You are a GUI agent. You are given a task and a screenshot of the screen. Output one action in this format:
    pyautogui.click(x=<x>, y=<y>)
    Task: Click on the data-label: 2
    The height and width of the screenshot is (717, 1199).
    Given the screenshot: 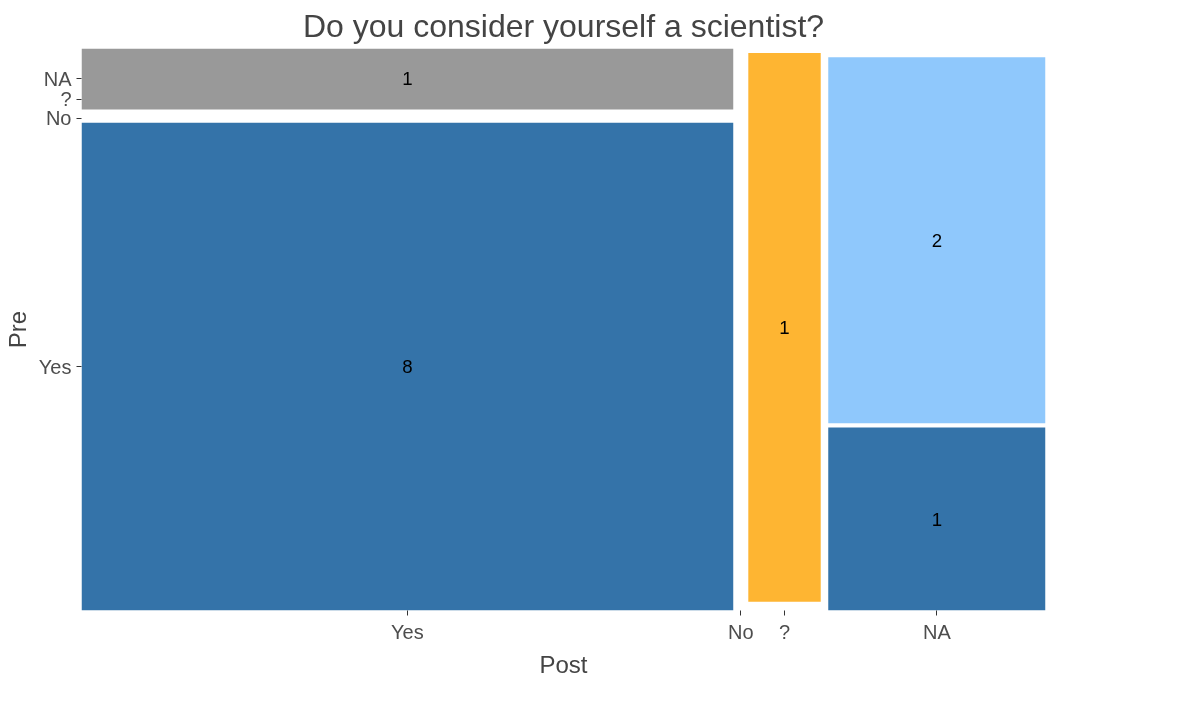 What is the action you would take?
    pyautogui.click(x=937, y=240)
    